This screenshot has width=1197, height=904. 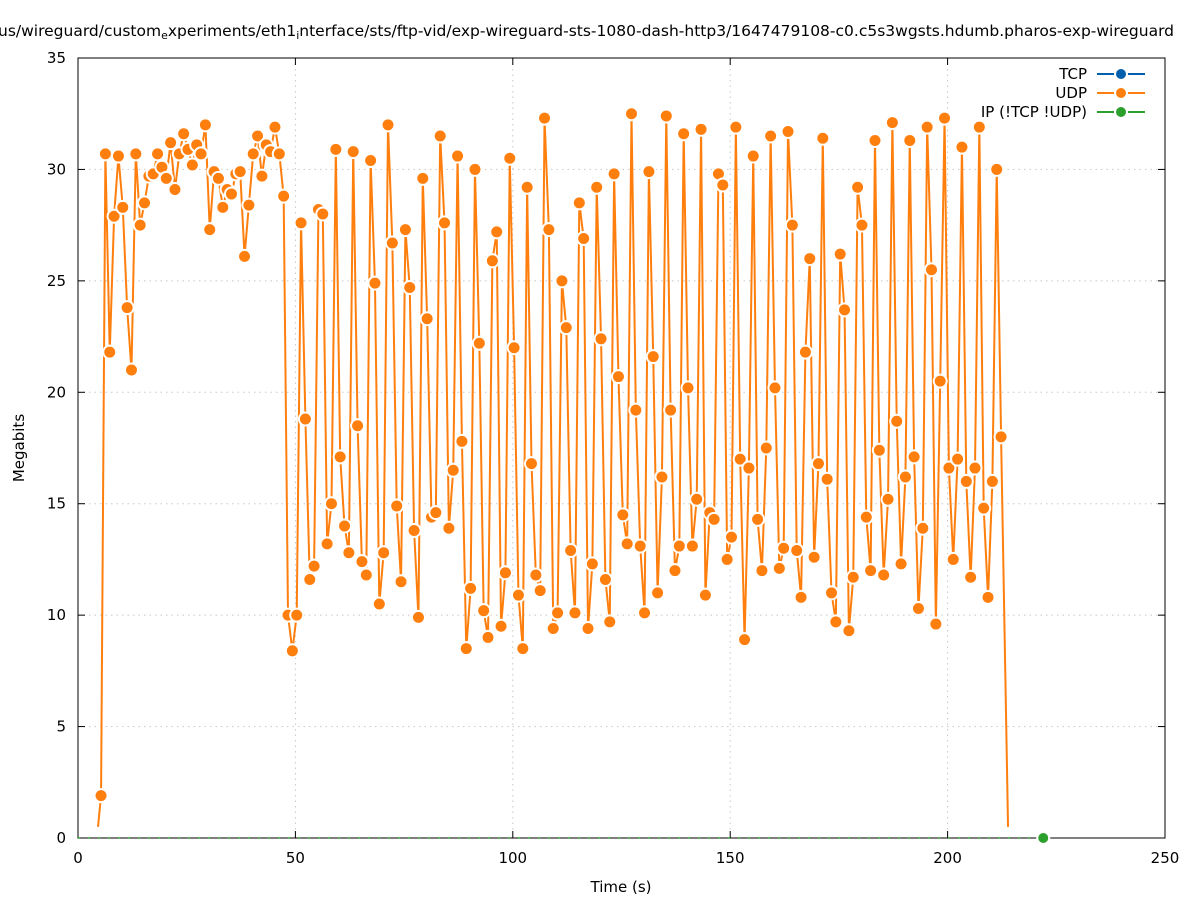 What do you see at coordinates (19, 448) in the screenshot?
I see `y-axis-label: Megabits` at bounding box center [19, 448].